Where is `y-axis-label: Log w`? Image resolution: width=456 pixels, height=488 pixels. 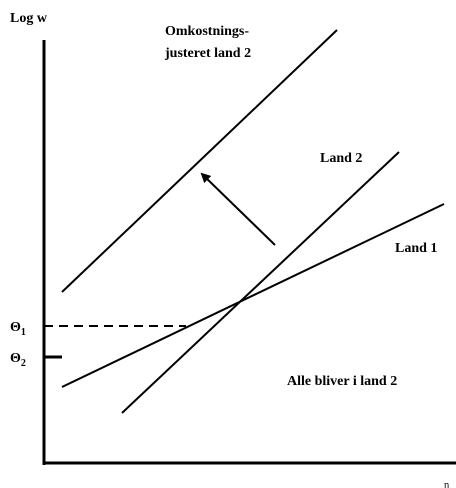
y-axis-label: Log w is located at coordinates (29, 18).